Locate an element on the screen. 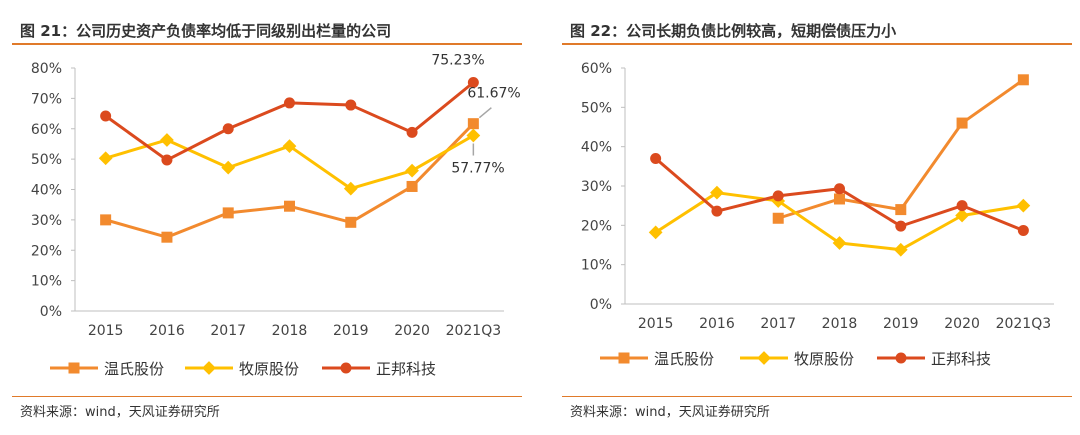 Image resolution: width=1080 pixels, height=435 pixels. chart-title: 图 22：公司长期负债比例较高，短期偿债压力小 is located at coordinates (733, 31).